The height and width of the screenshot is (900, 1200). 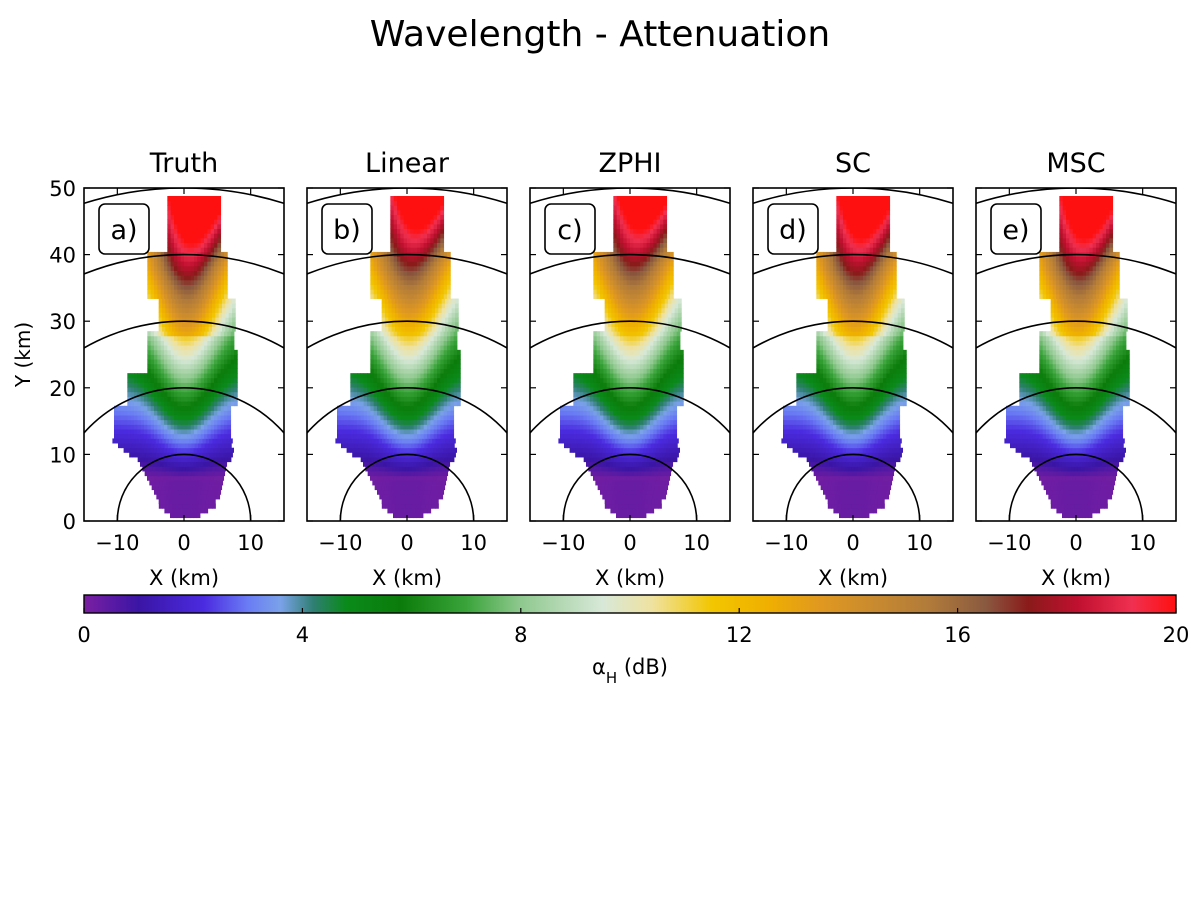 What do you see at coordinates (69, 522) in the screenshot?
I see `y-tick-label: 0` at bounding box center [69, 522].